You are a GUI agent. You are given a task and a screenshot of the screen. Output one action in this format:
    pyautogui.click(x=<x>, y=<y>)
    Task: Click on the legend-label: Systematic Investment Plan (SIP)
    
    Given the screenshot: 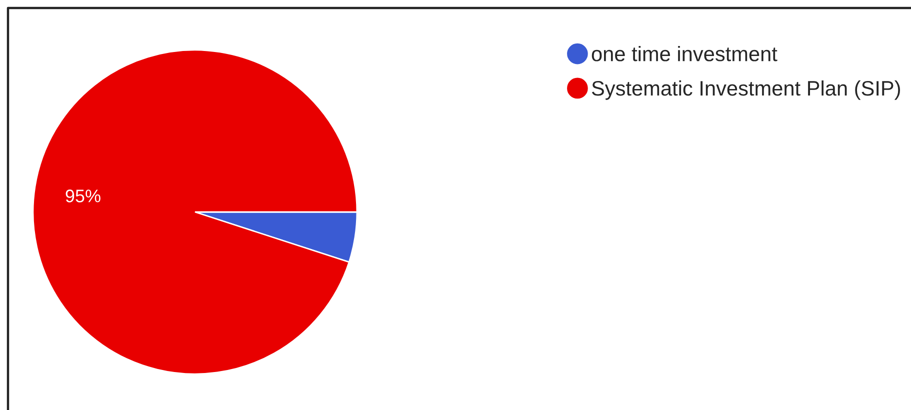 What is the action you would take?
    pyautogui.click(x=746, y=90)
    